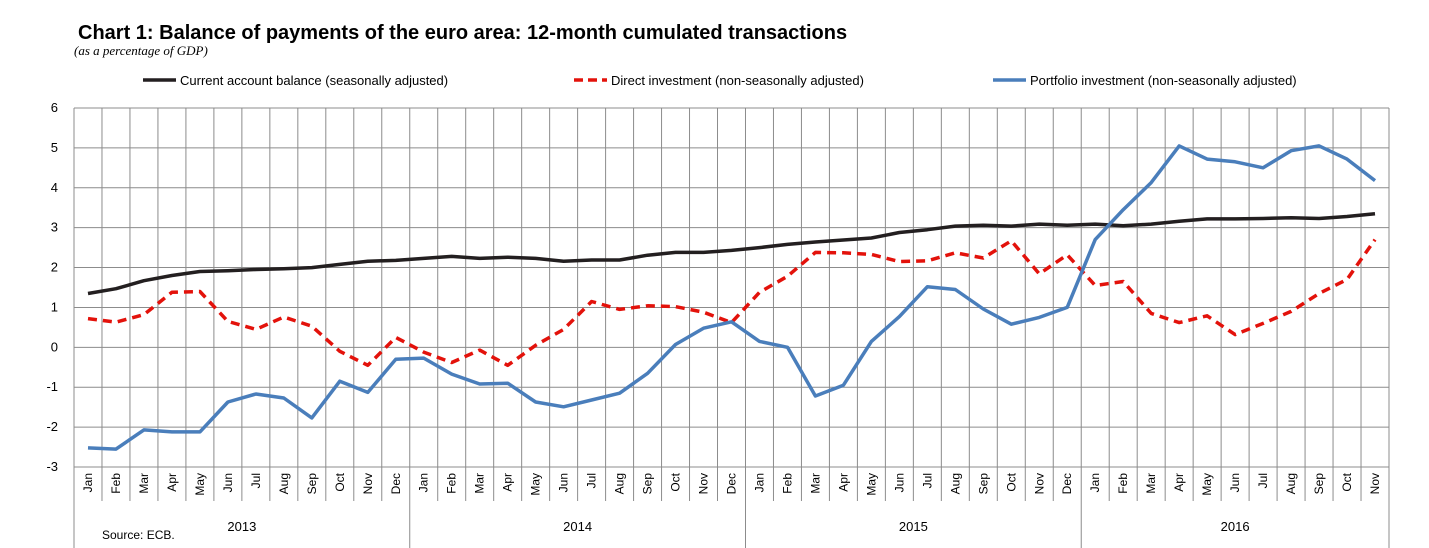  I want to click on y-tick-label: -3, so click(52, 466).